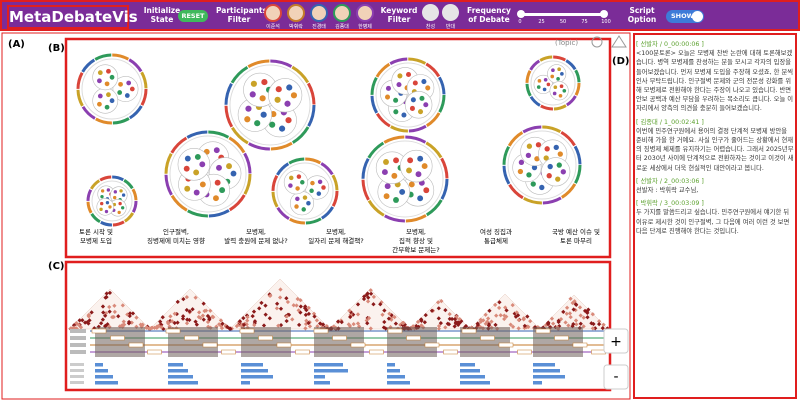 This screenshot has width=800, height=401. Describe the element at coordinates (489, 15) in the screenshot. I see `frequency-label: Frequency of Debate` at that location.